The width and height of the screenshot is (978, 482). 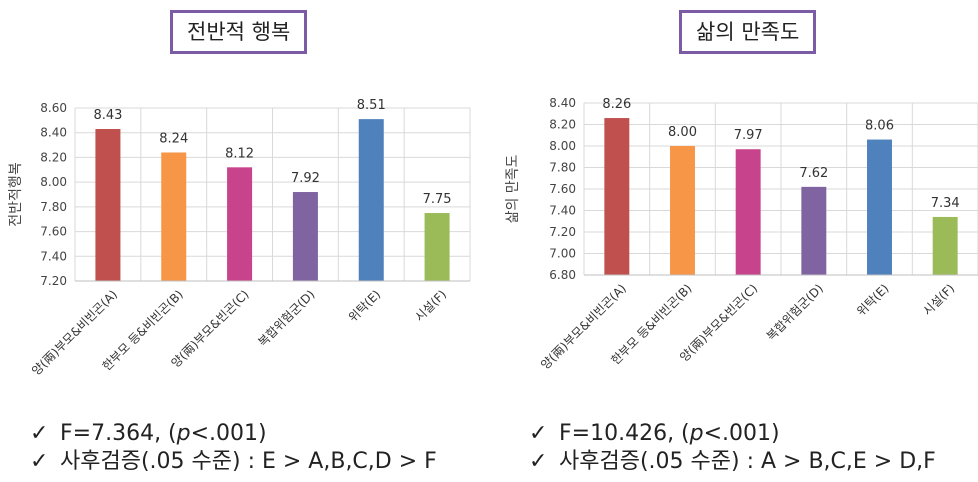 I want to click on y-tick-label: 6.80, so click(x=562, y=275).